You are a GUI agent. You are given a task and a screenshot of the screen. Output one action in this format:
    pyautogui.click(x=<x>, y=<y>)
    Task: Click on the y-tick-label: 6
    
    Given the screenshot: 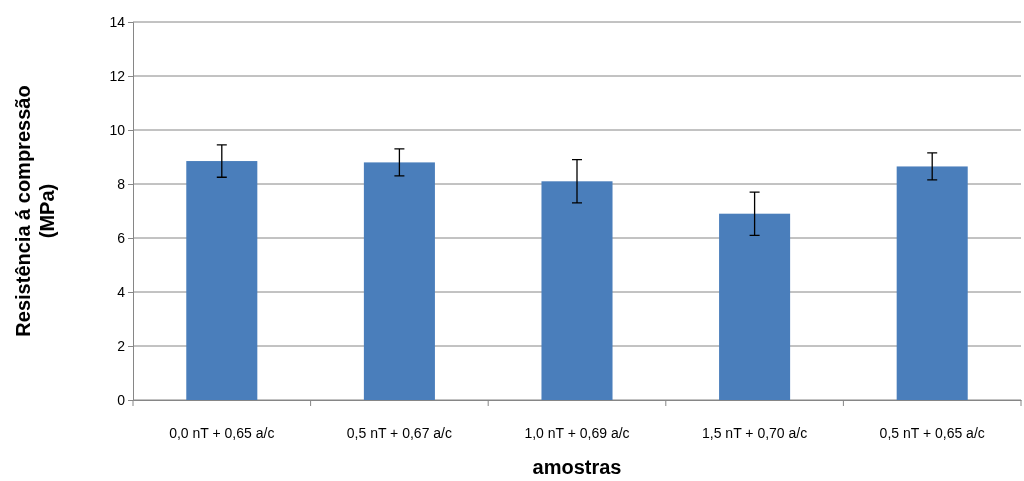 What is the action you would take?
    pyautogui.click(x=121, y=237)
    